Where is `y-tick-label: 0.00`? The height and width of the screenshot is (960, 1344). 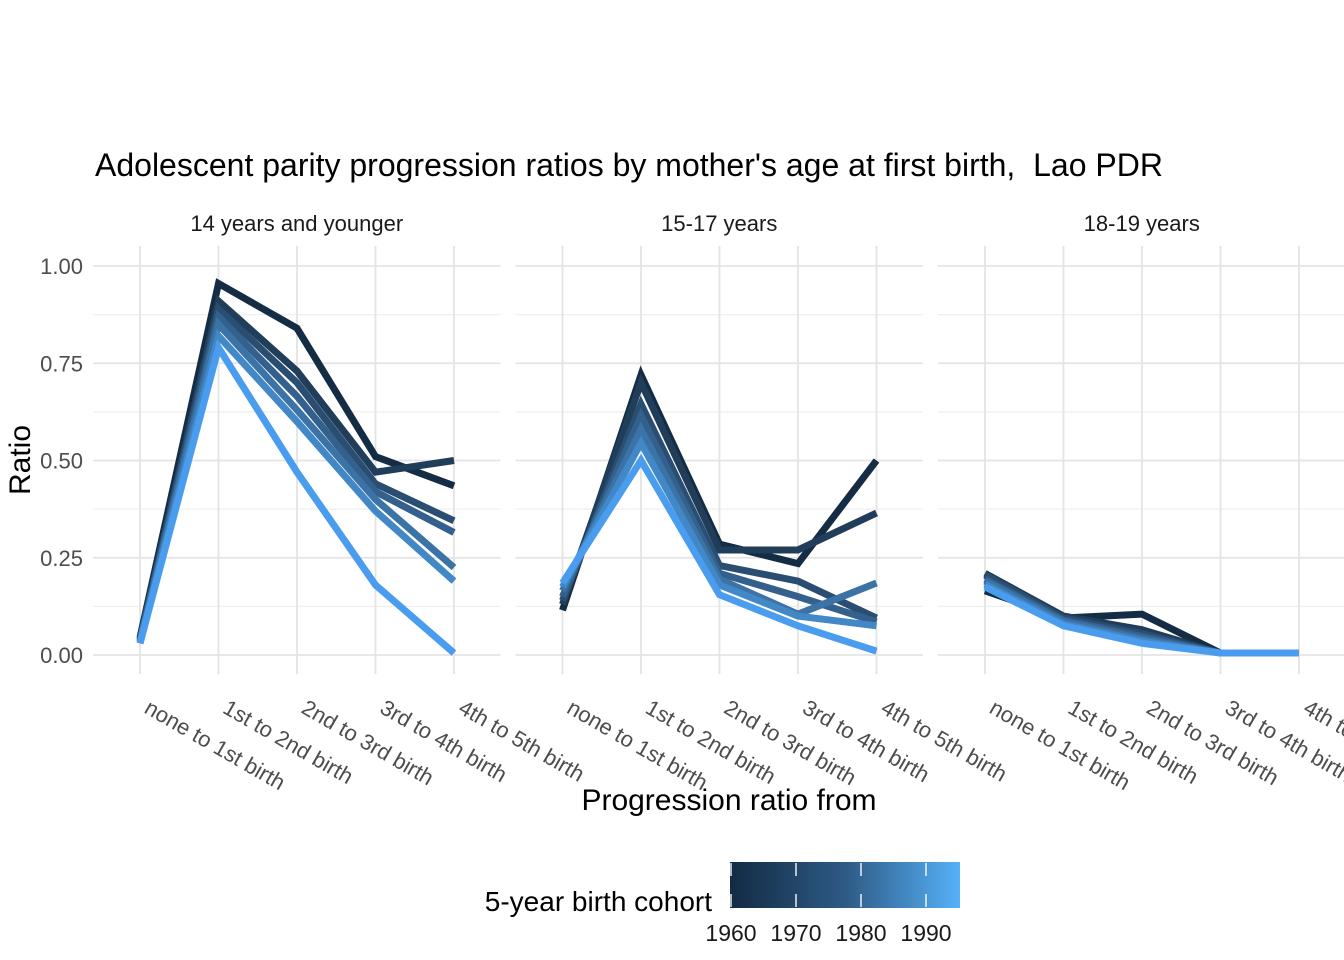
y-tick-label: 0.00 is located at coordinates (61, 655).